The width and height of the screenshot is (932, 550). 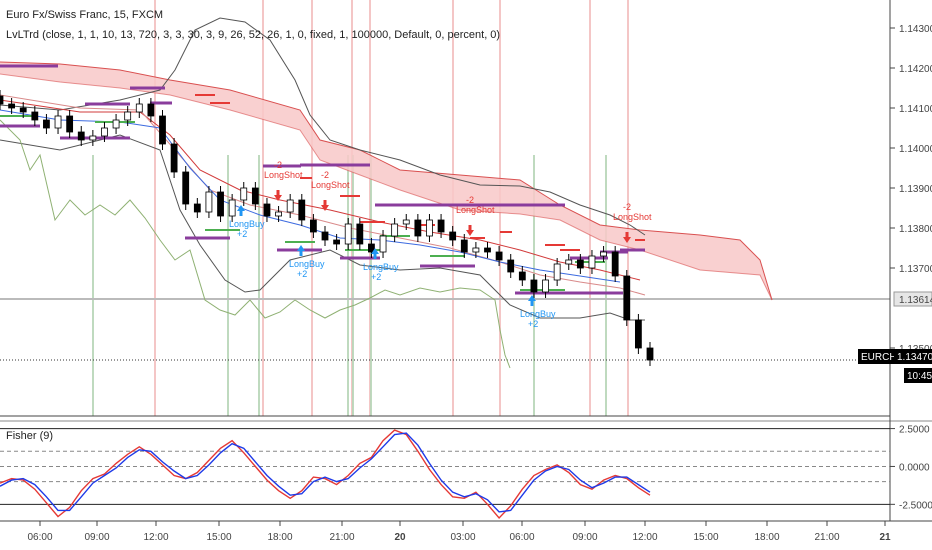 What do you see at coordinates (915, 505) in the screenshot?
I see `fisher-tick-label-2: -2.5000` at bounding box center [915, 505].